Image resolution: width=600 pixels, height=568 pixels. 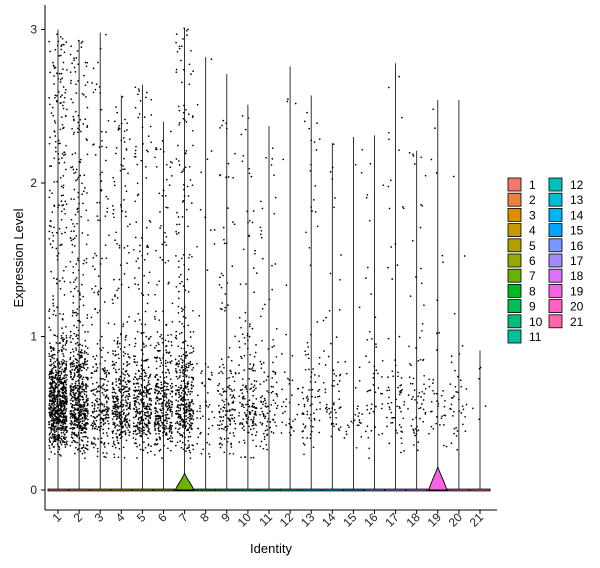 What do you see at coordinates (392, 520) in the screenshot?
I see `x-tick-label-17: 17` at bounding box center [392, 520].